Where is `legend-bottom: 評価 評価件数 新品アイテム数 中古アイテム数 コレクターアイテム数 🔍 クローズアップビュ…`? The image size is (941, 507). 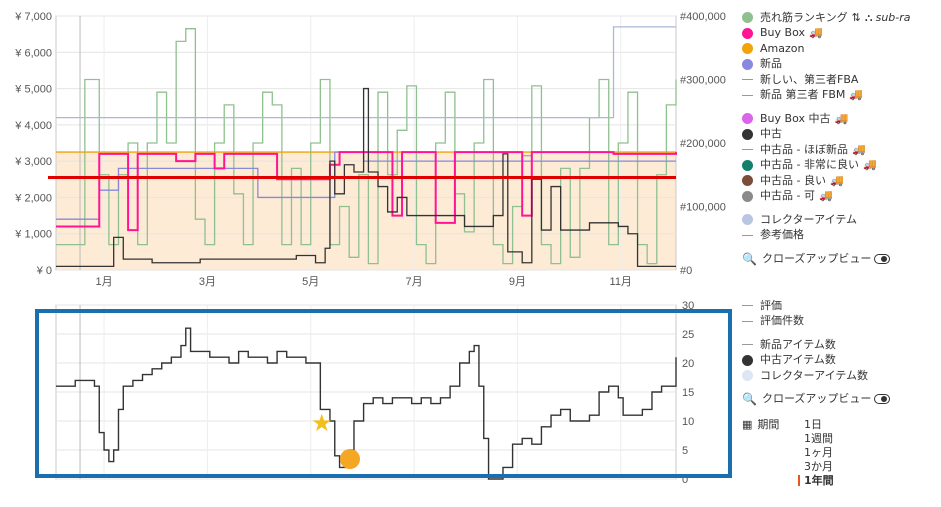 legend-bottom: 評価 評価件数 新品アイテム数 中古アイテム数 コレクターアイテム数 🔍 クローズアップビュ… is located at coordinates (840, 352).